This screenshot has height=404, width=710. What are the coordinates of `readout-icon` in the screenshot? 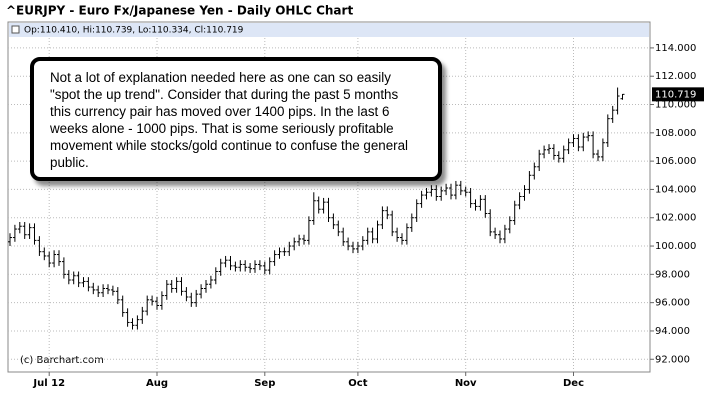 It's located at (15, 29).